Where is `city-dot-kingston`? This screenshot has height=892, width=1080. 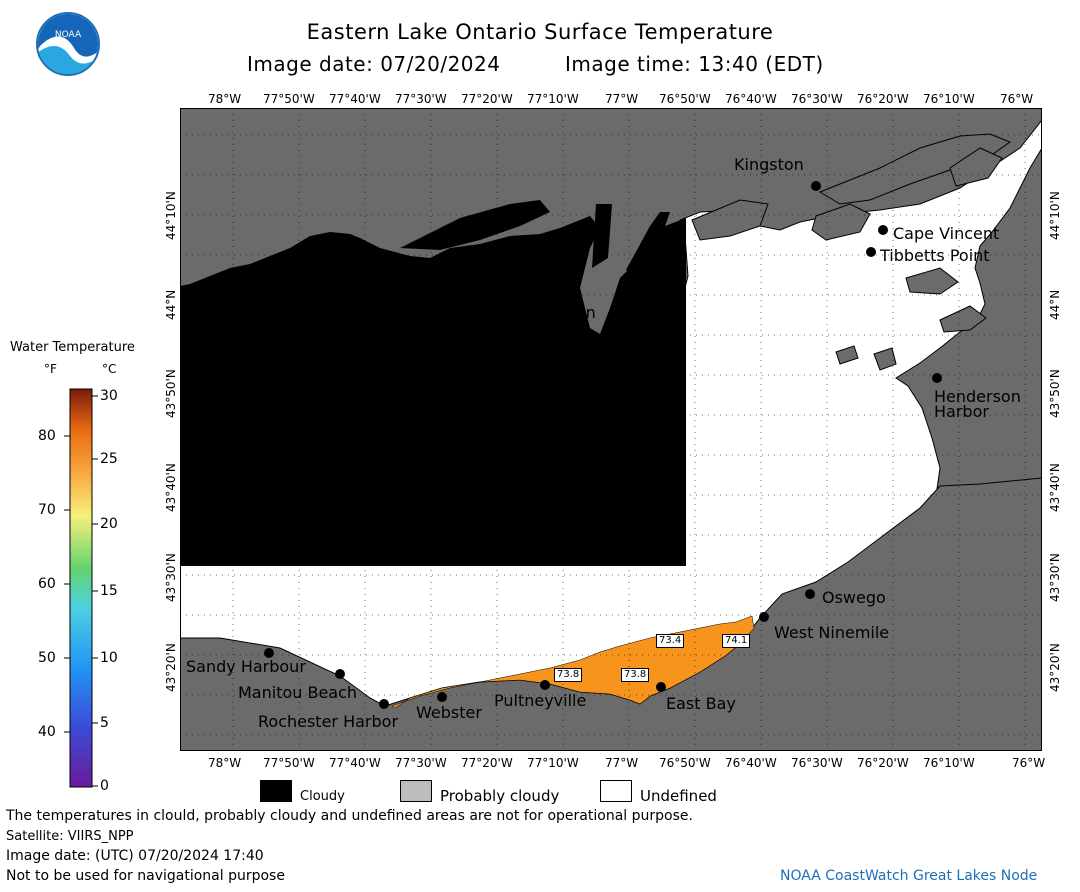 city-dot-kingston is located at coordinates (816, 186).